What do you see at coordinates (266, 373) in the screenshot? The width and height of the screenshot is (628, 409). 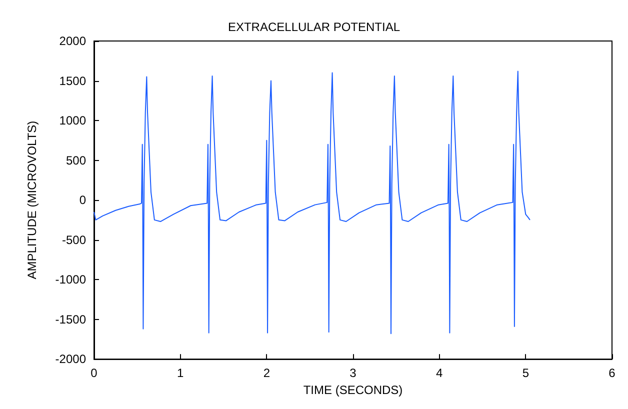 I see `x-tick-label: 2` at bounding box center [266, 373].